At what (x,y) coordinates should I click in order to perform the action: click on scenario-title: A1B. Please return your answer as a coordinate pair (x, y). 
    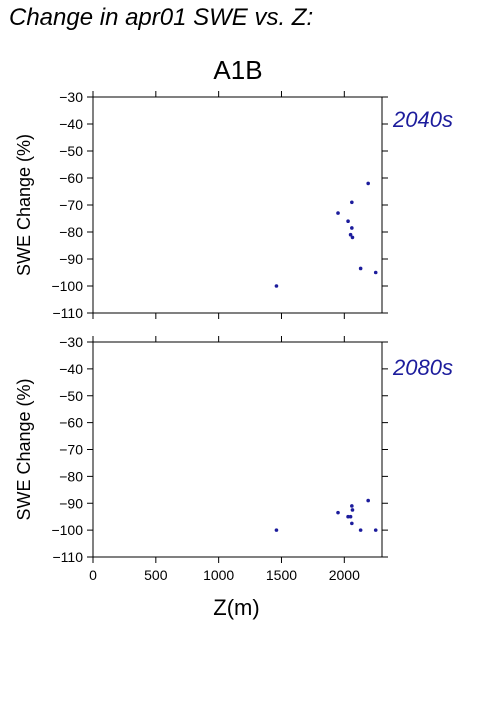
    Looking at the image, I should click on (238, 70).